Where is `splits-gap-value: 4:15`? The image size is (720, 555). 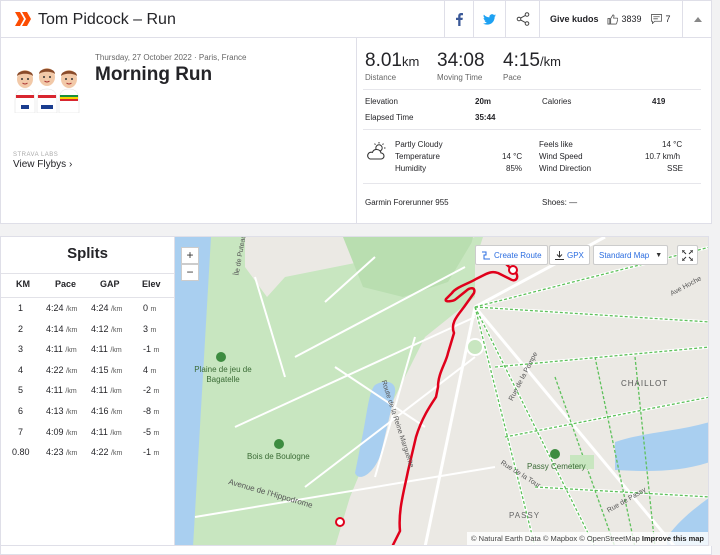
splits-gap-value: 4:15 is located at coordinates (100, 369).